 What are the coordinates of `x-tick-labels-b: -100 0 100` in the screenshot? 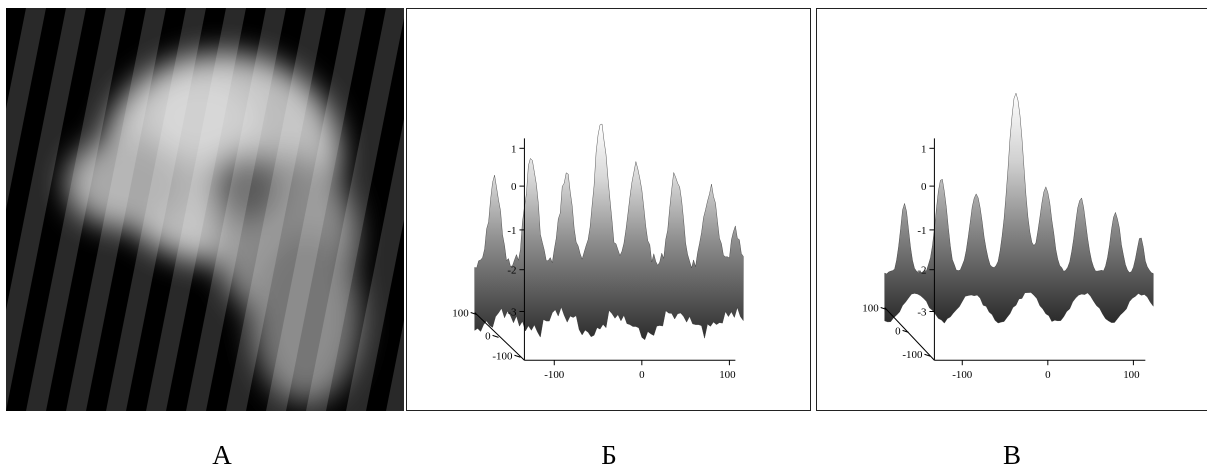 It's located at (640, 375).